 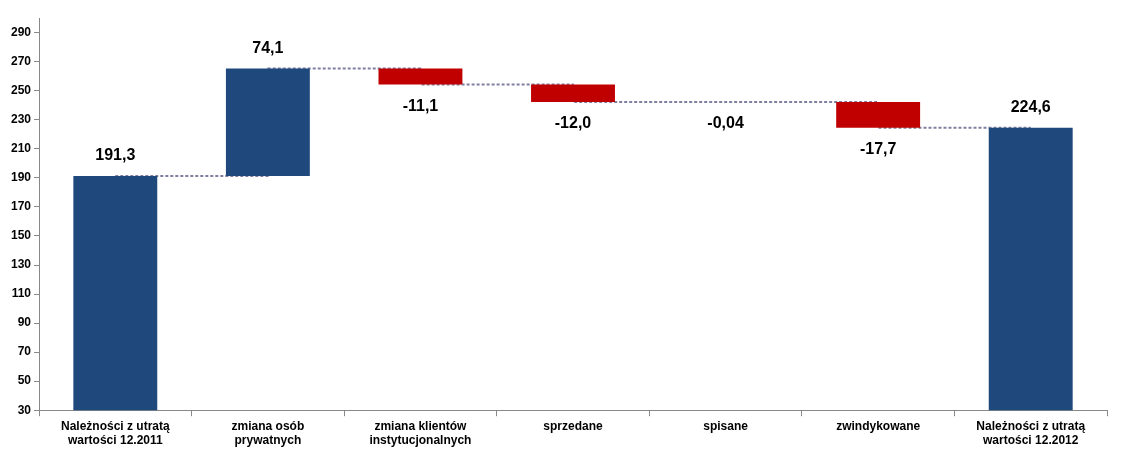 What do you see at coordinates (725, 123) in the screenshot?
I see `data-label: -0,04` at bounding box center [725, 123].